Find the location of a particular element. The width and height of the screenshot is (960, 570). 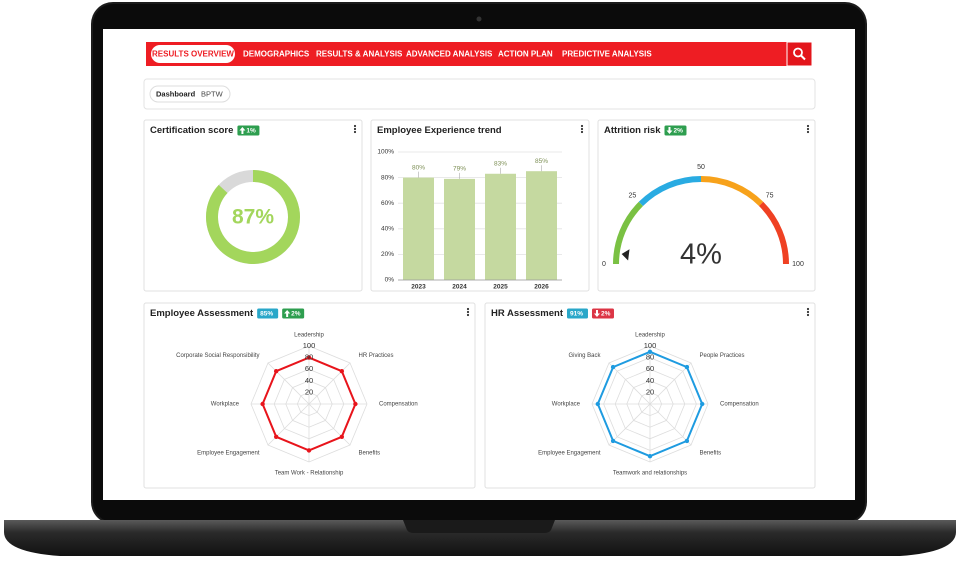

gauge-tick-label: 75 is located at coordinates (770, 195).